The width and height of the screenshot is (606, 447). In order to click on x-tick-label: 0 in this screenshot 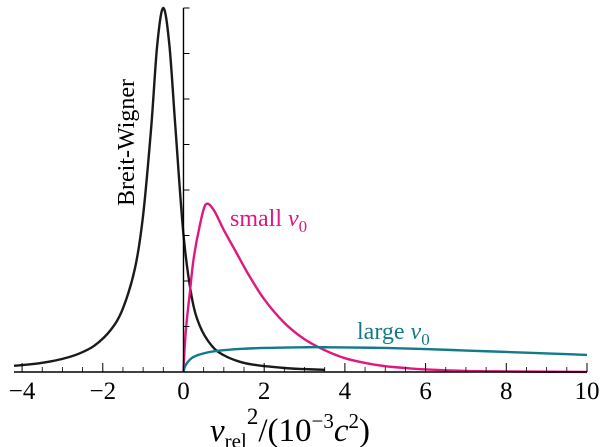, I will do `click(183, 391)`.